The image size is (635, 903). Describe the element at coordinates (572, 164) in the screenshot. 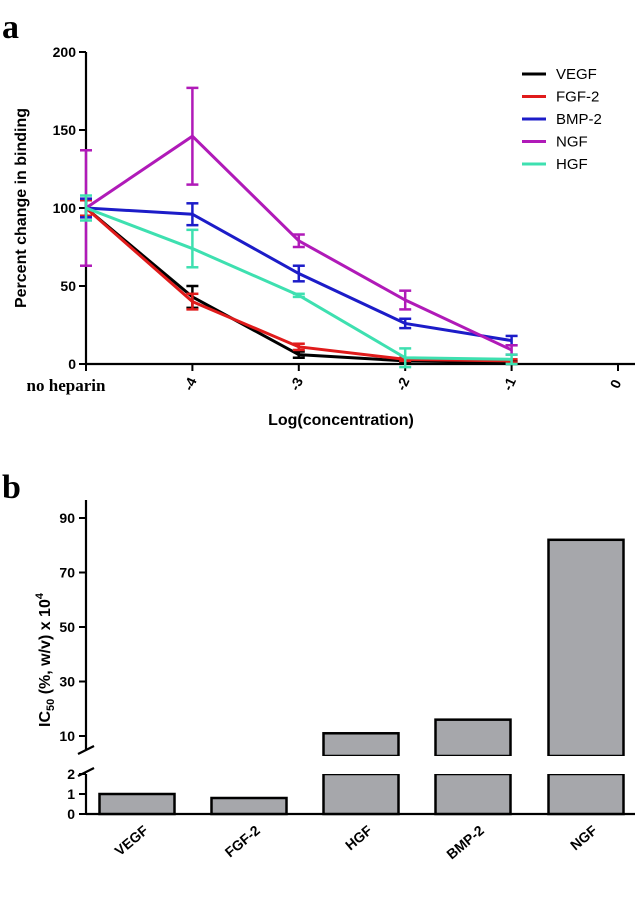

I see `legend-label: HGF` at that location.